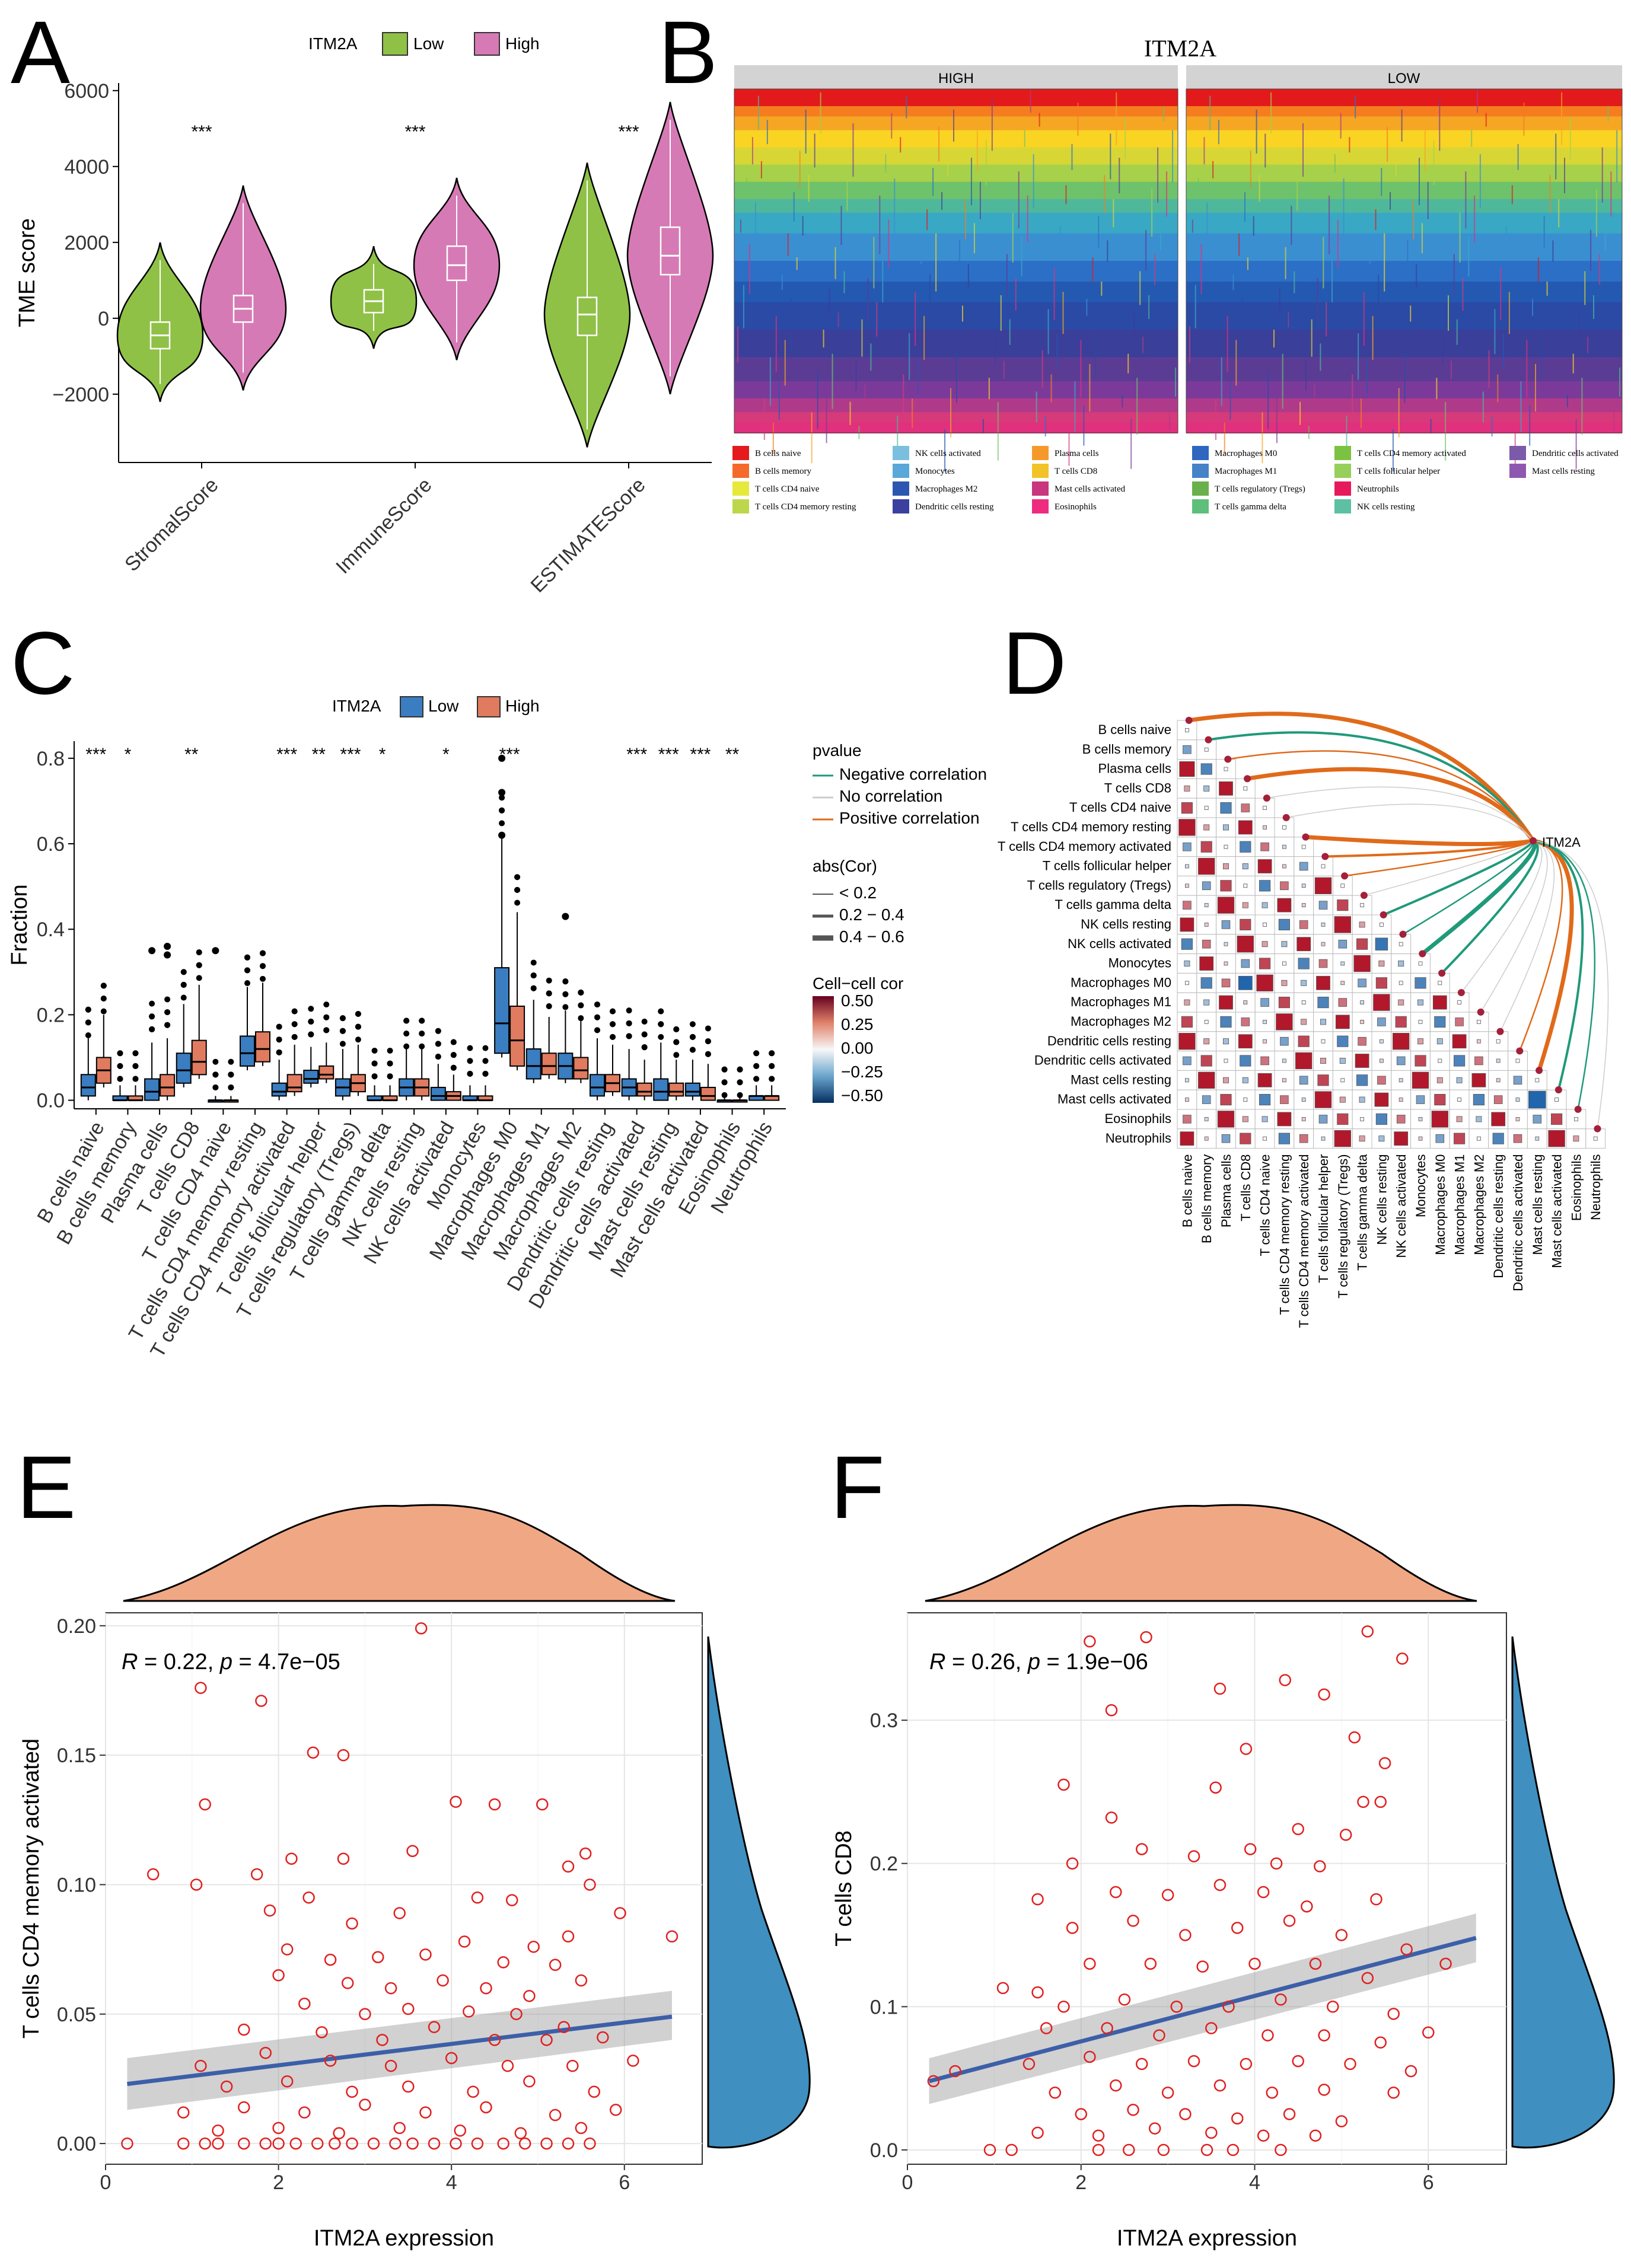 The height and width of the screenshot is (2268, 1631). Describe the element at coordinates (857, 1024) in the screenshot. I see `panel-c-colorbar-tick-2: 0.25` at that location.